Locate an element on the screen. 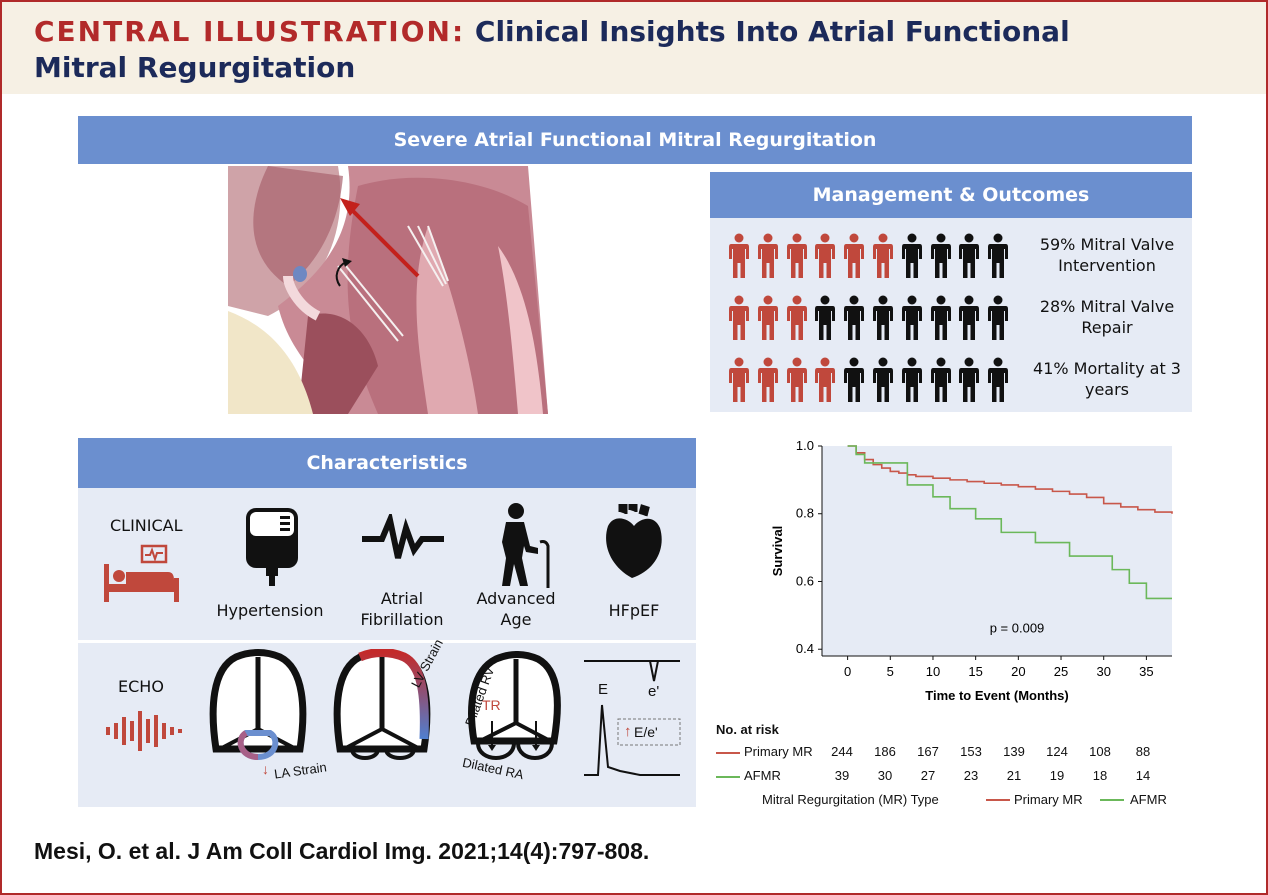  x-tick-label: 35 is located at coordinates (1146, 671).